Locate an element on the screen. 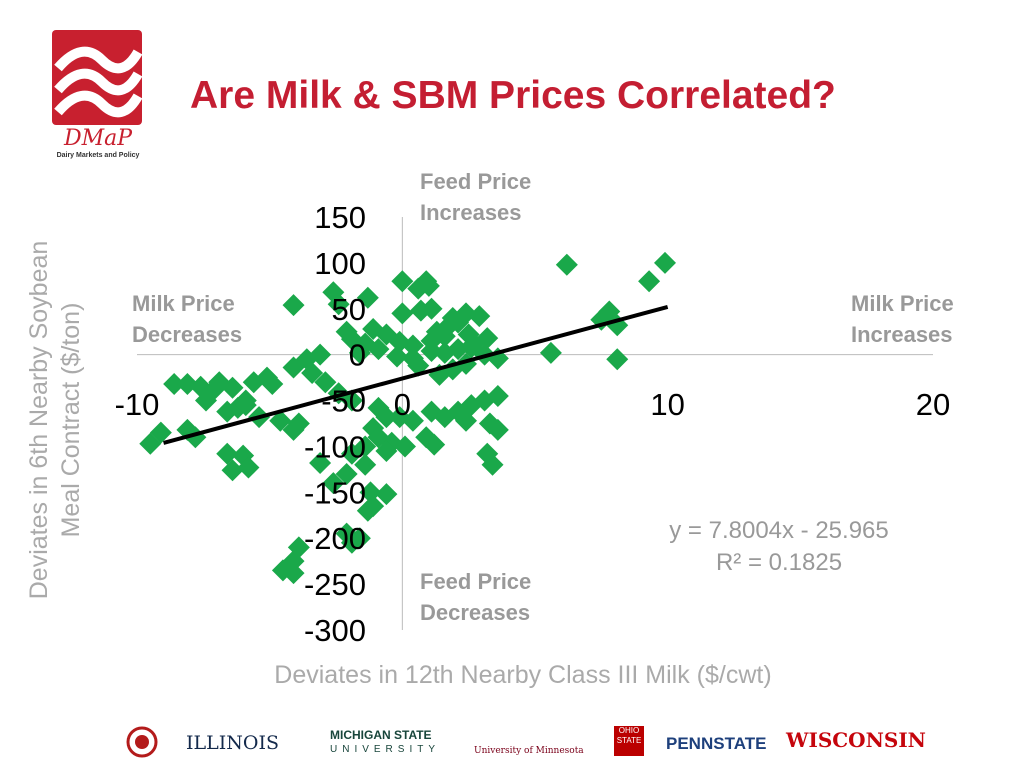  y-tick-label: 100 is located at coordinates (340, 263).